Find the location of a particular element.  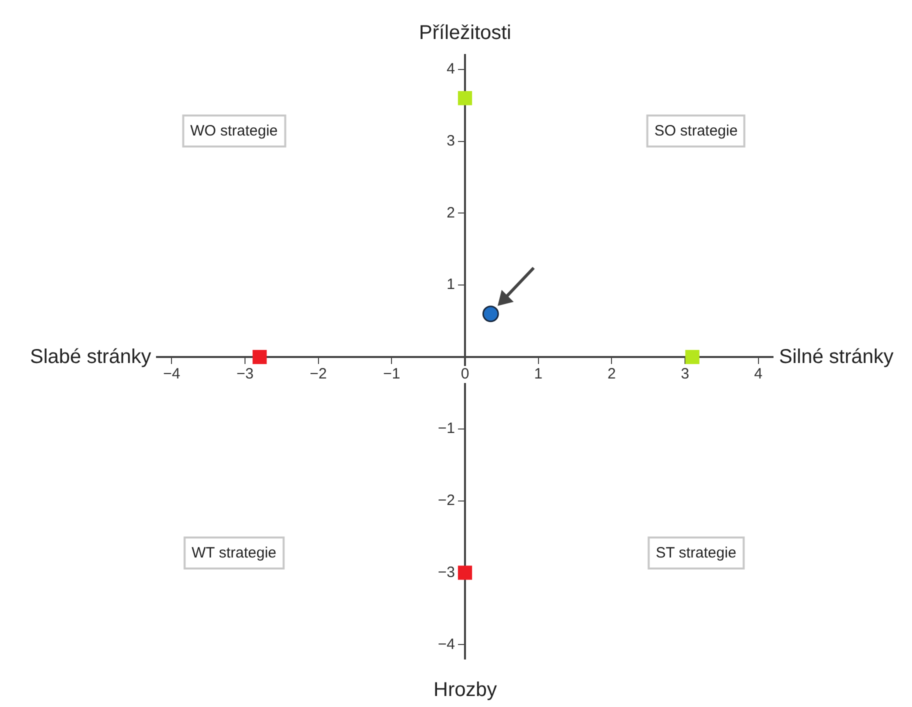

y-tick-label: −3 is located at coordinates (446, 572).